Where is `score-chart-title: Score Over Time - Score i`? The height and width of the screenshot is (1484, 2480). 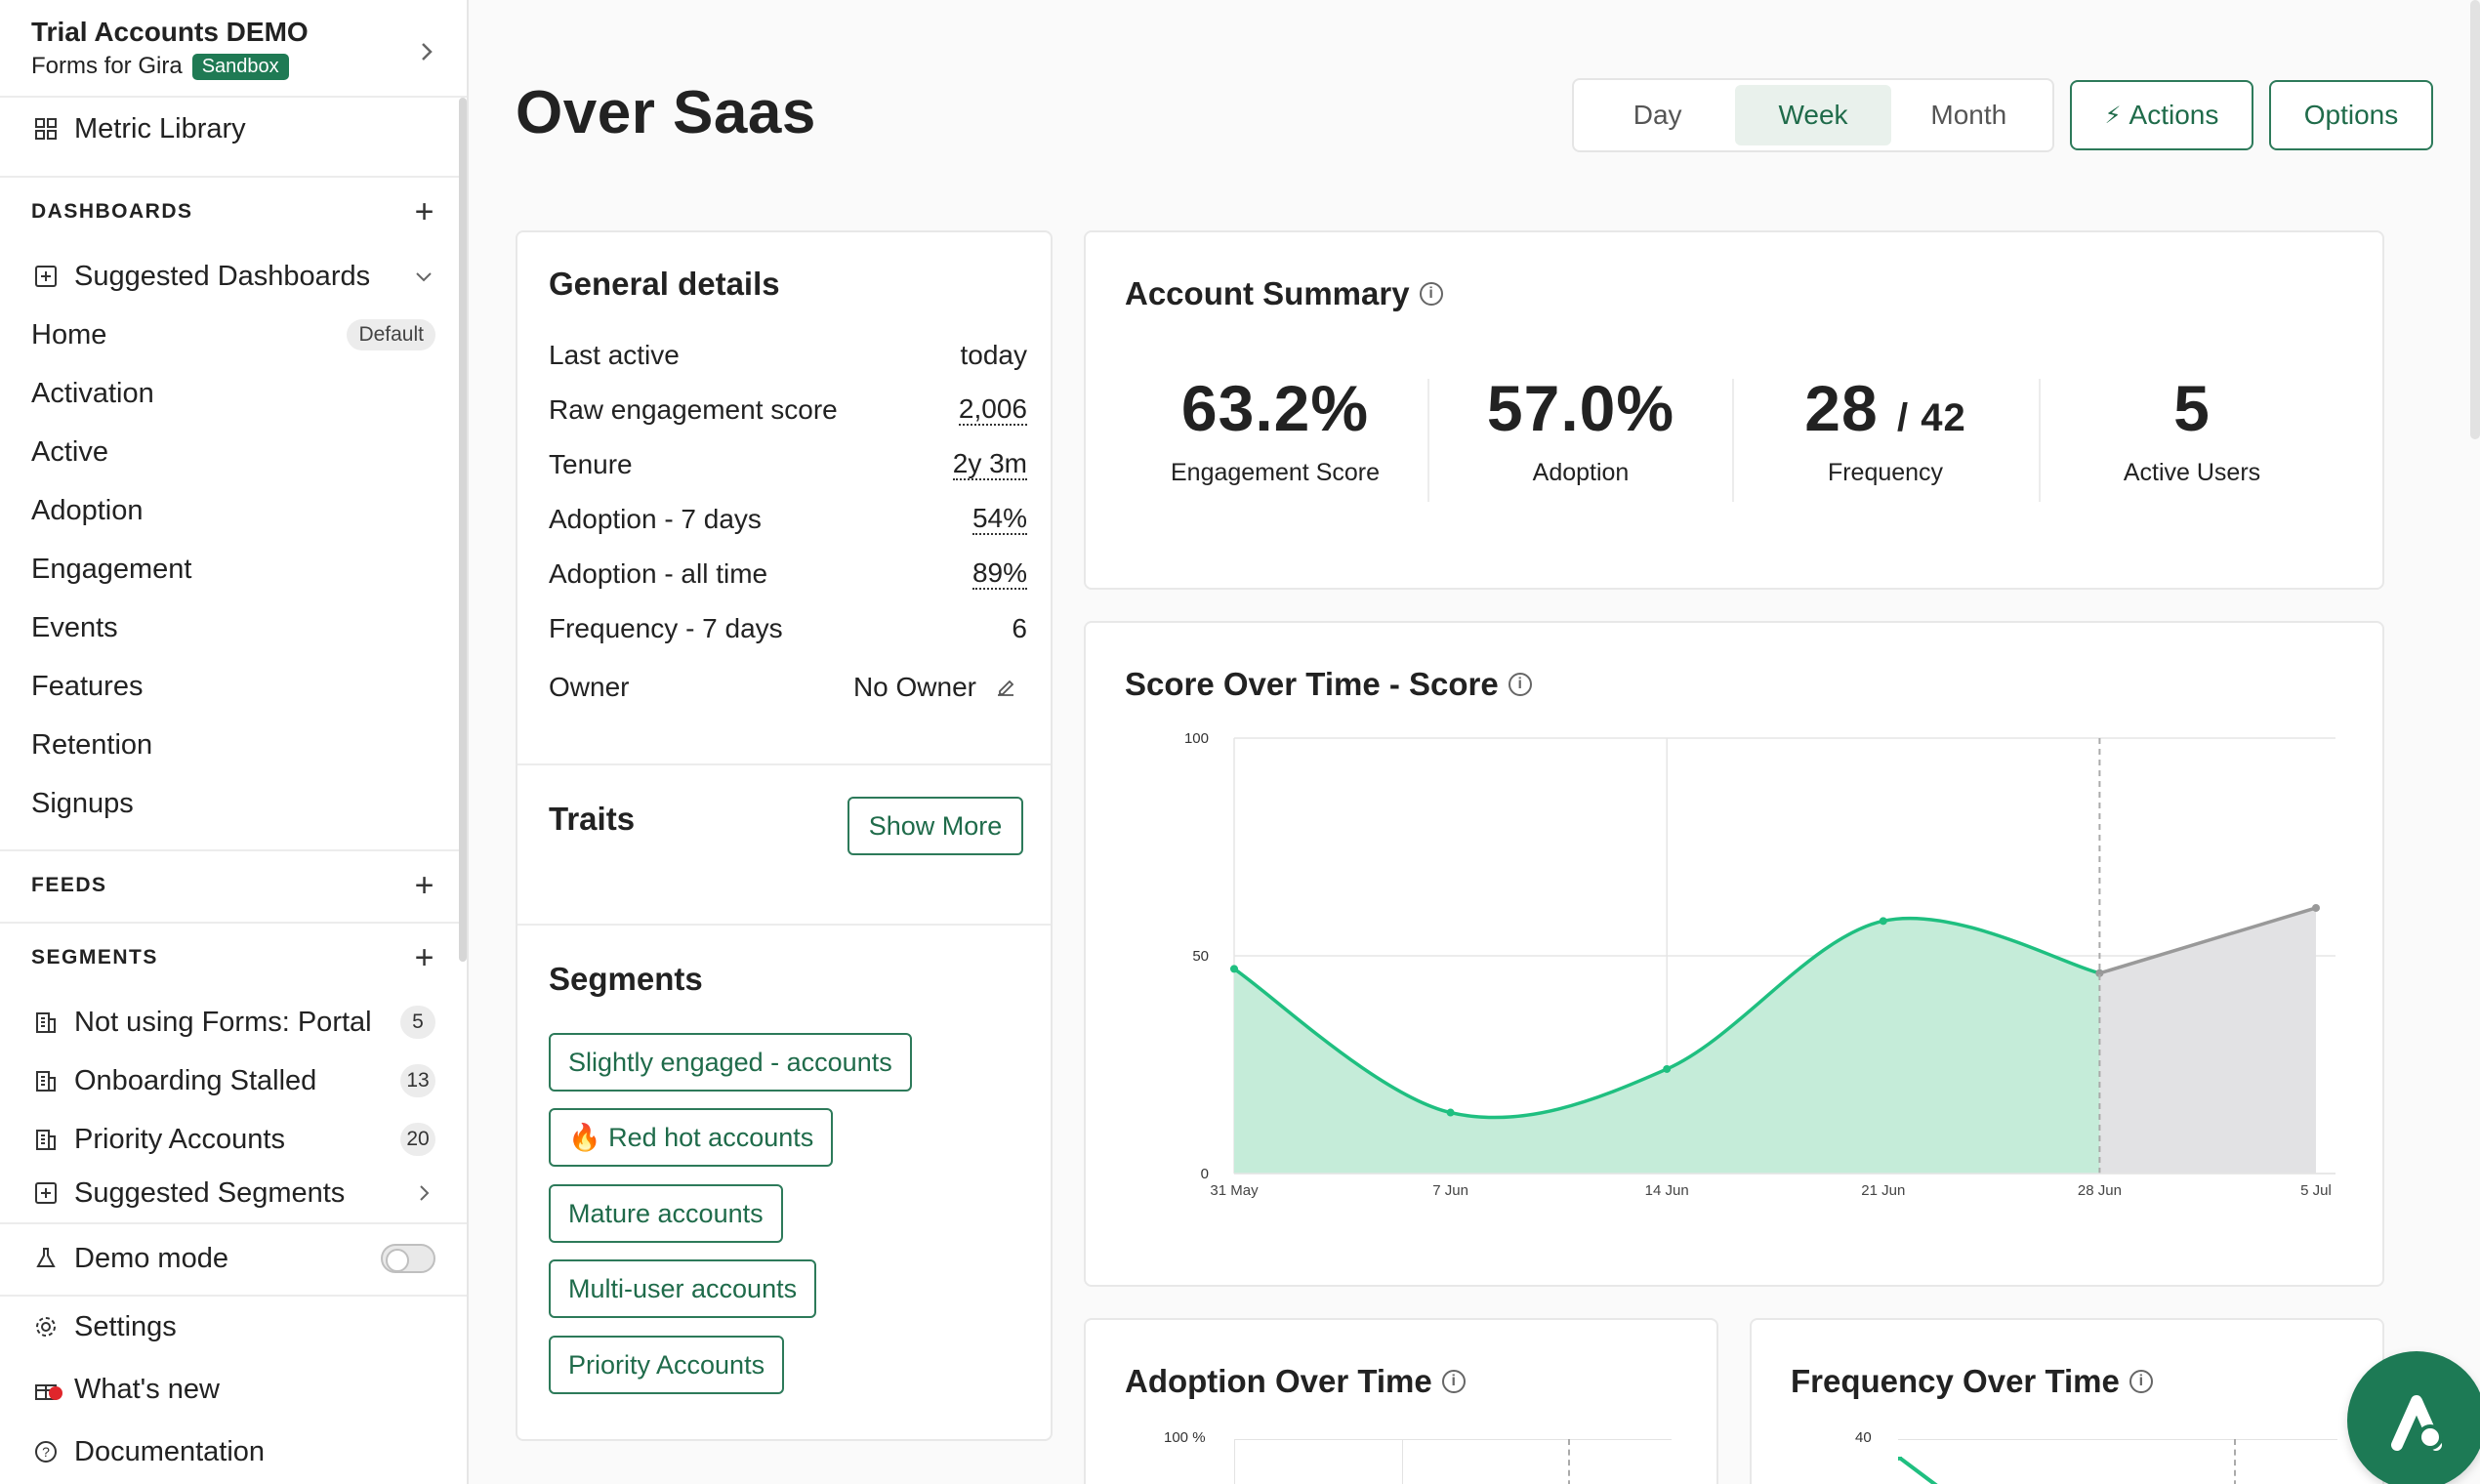 score-chart-title: Score Over Time - Score i is located at coordinates (1328, 685).